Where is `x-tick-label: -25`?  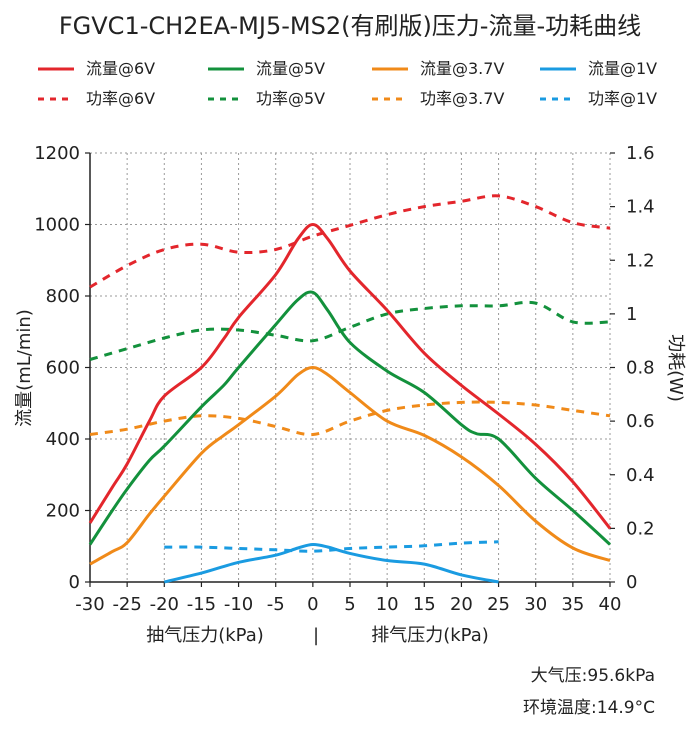 x-tick-label: -25 is located at coordinates (126, 604).